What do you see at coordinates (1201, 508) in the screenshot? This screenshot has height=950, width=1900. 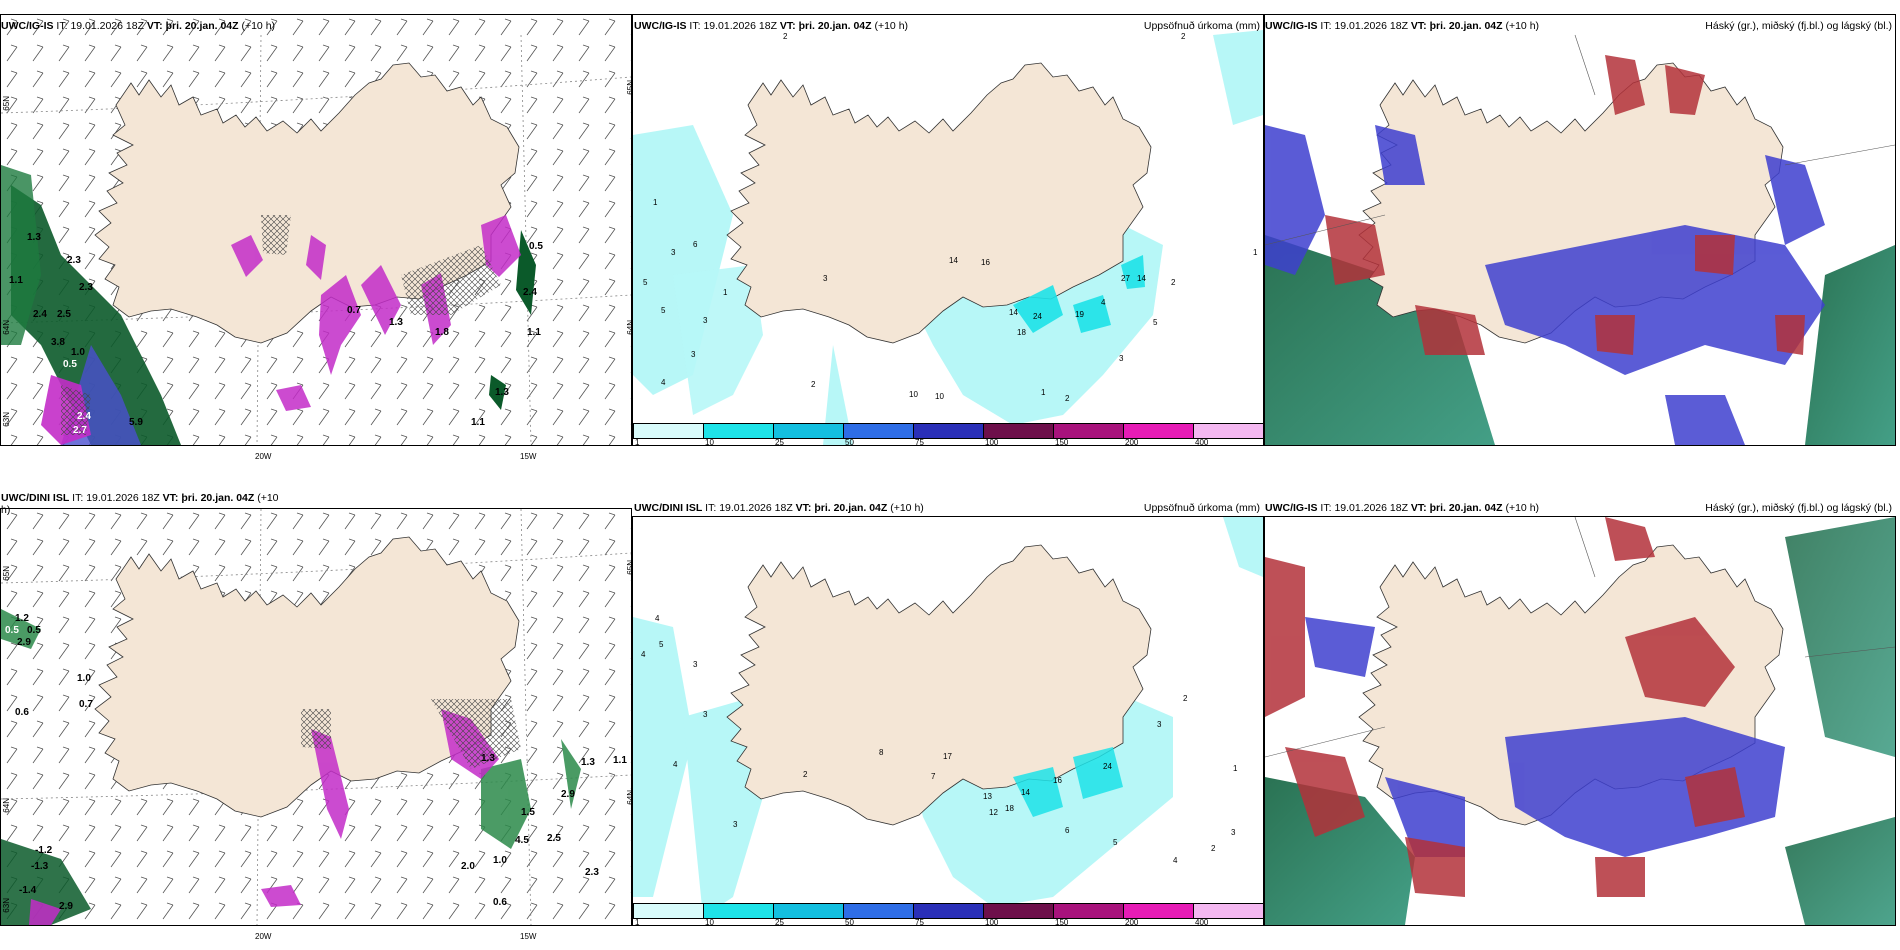 I see `panel-legend-title: Uppsöfnuð úrkoma (mm)` at bounding box center [1201, 508].